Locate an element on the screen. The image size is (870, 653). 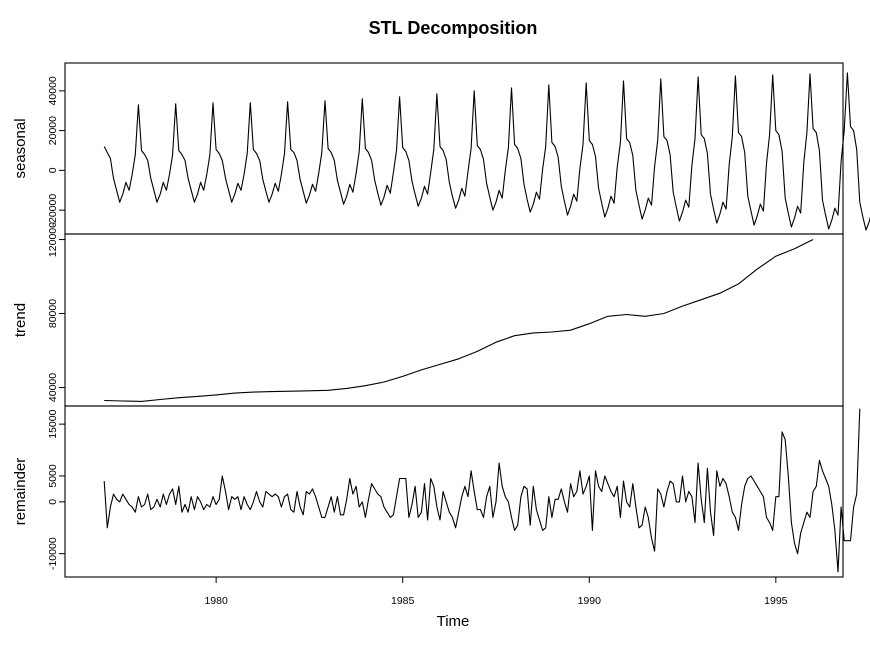
seasonal-axis-label: seasonal is located at coordinates (20, 148).